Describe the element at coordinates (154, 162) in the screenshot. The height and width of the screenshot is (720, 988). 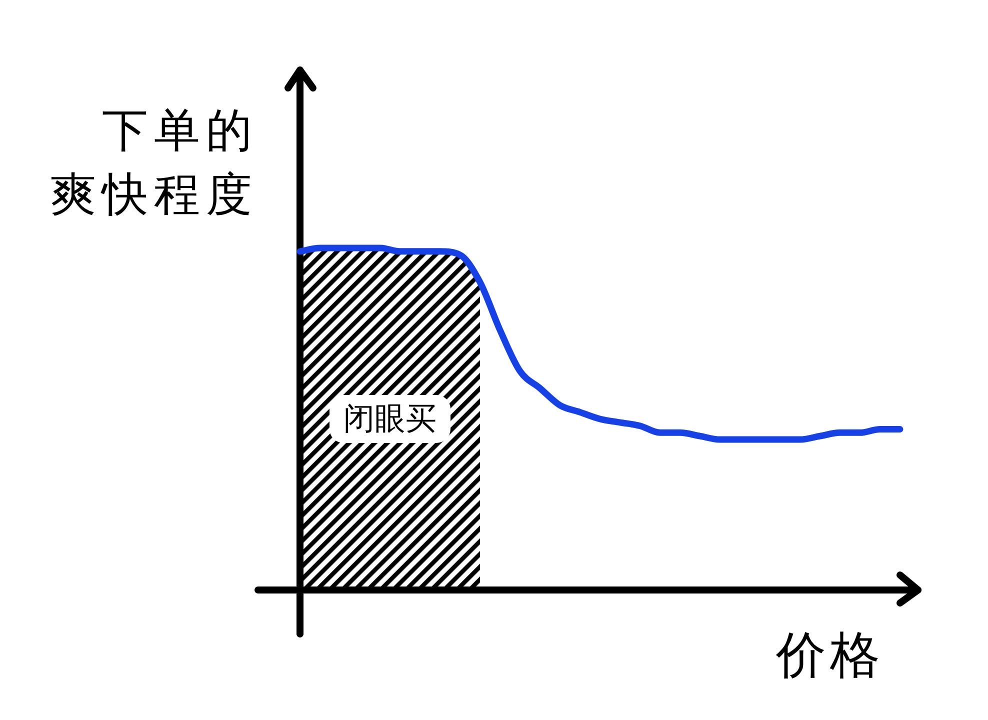
I see `y-axis-title: 下单的爽快程度` at that location.